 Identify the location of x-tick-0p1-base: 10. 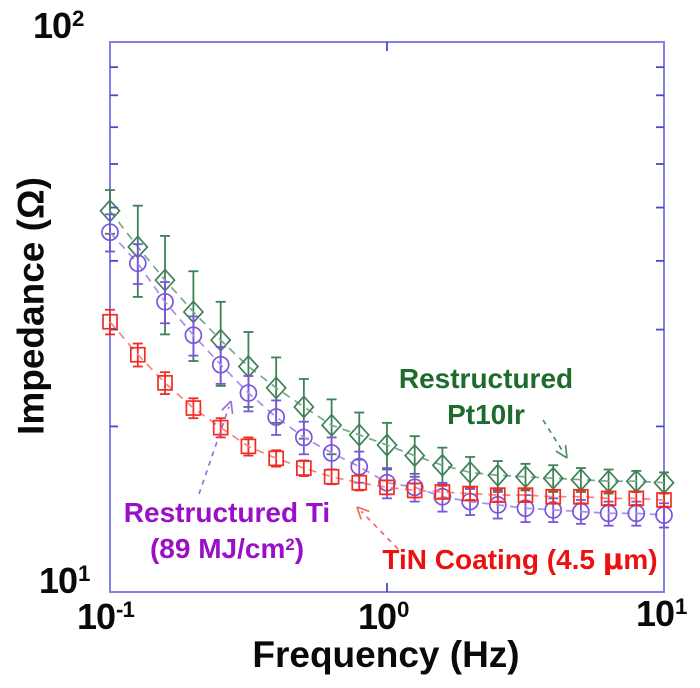
(96, 616).